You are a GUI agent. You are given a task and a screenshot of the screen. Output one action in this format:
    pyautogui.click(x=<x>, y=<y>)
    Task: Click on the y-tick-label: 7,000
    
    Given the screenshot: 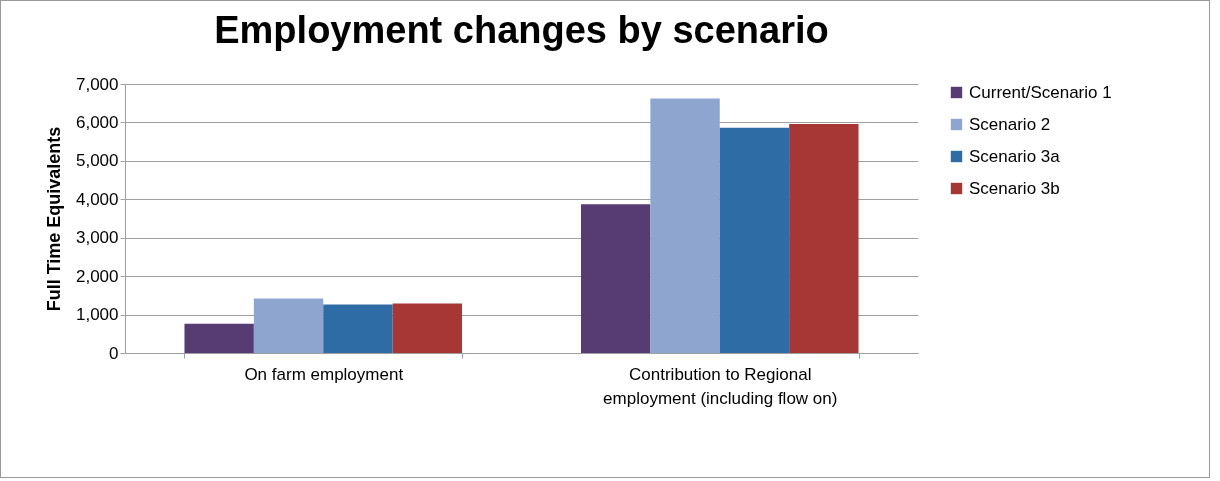 What is the action you would take?
    pyautogui.click(x=97, y=84)
    